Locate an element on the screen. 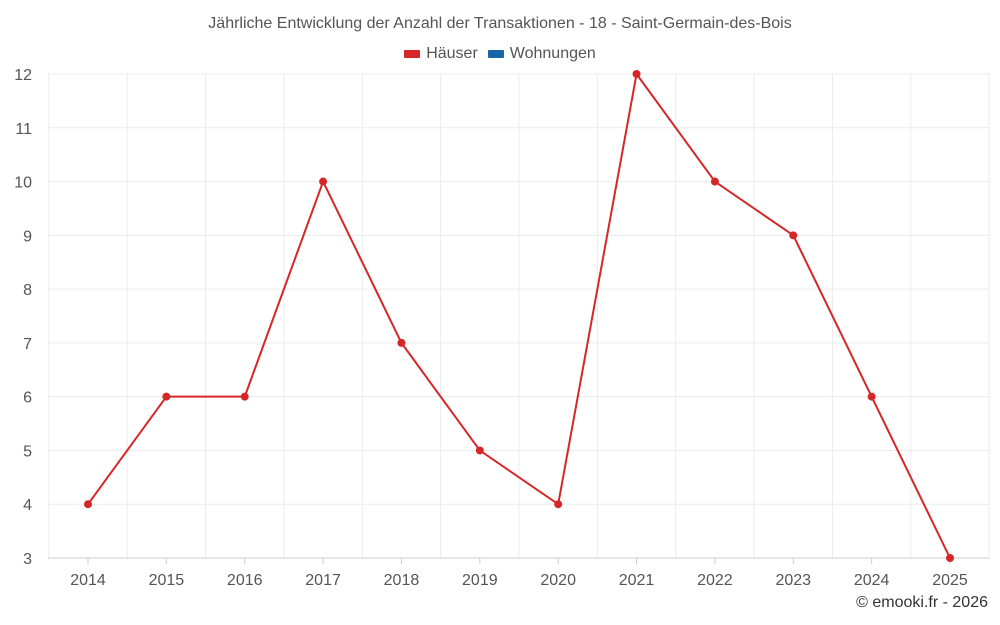 The image size is (1000, 625). x-tick-label: 2021 is located at coordinates (637, 580).